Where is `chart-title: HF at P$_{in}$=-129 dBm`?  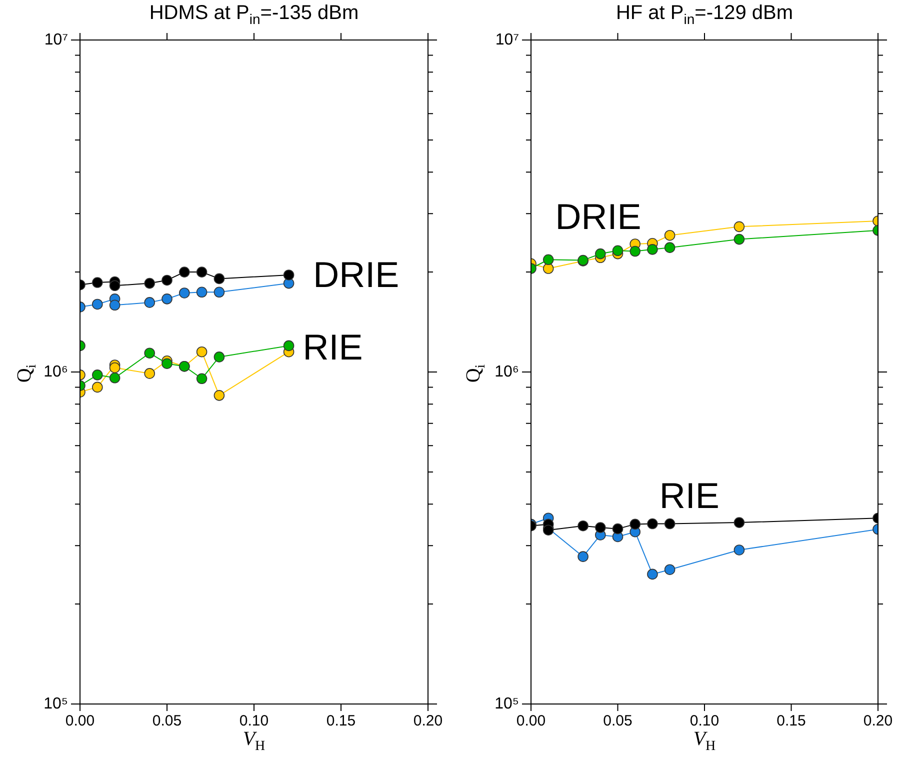 chart-title: HF at P$_{in}$=-129 dBm is located at coordinates (704, 14).